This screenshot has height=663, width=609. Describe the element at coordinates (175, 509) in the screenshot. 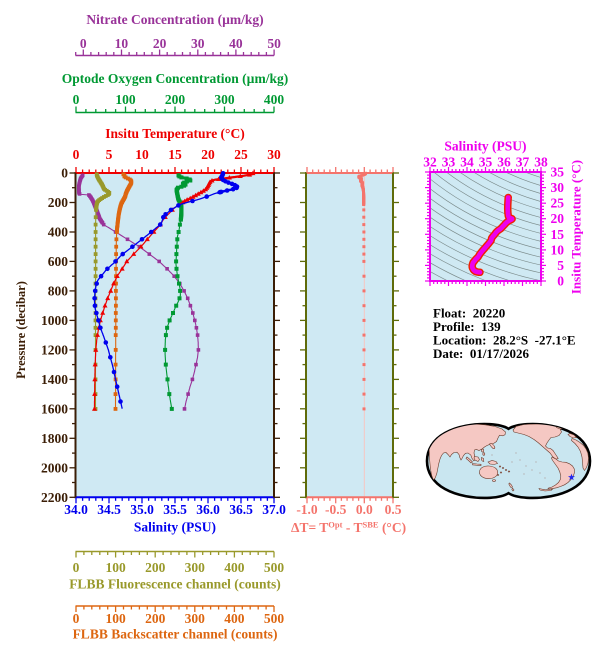

I see `svg-text: 35.5` at that location.